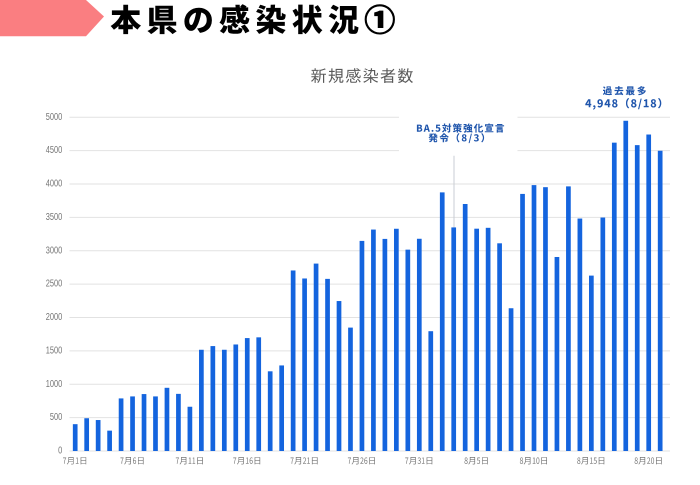  Describe the element at coordinates (54, 317) in the screenshot. I see `svg-text: 2000` at that location.